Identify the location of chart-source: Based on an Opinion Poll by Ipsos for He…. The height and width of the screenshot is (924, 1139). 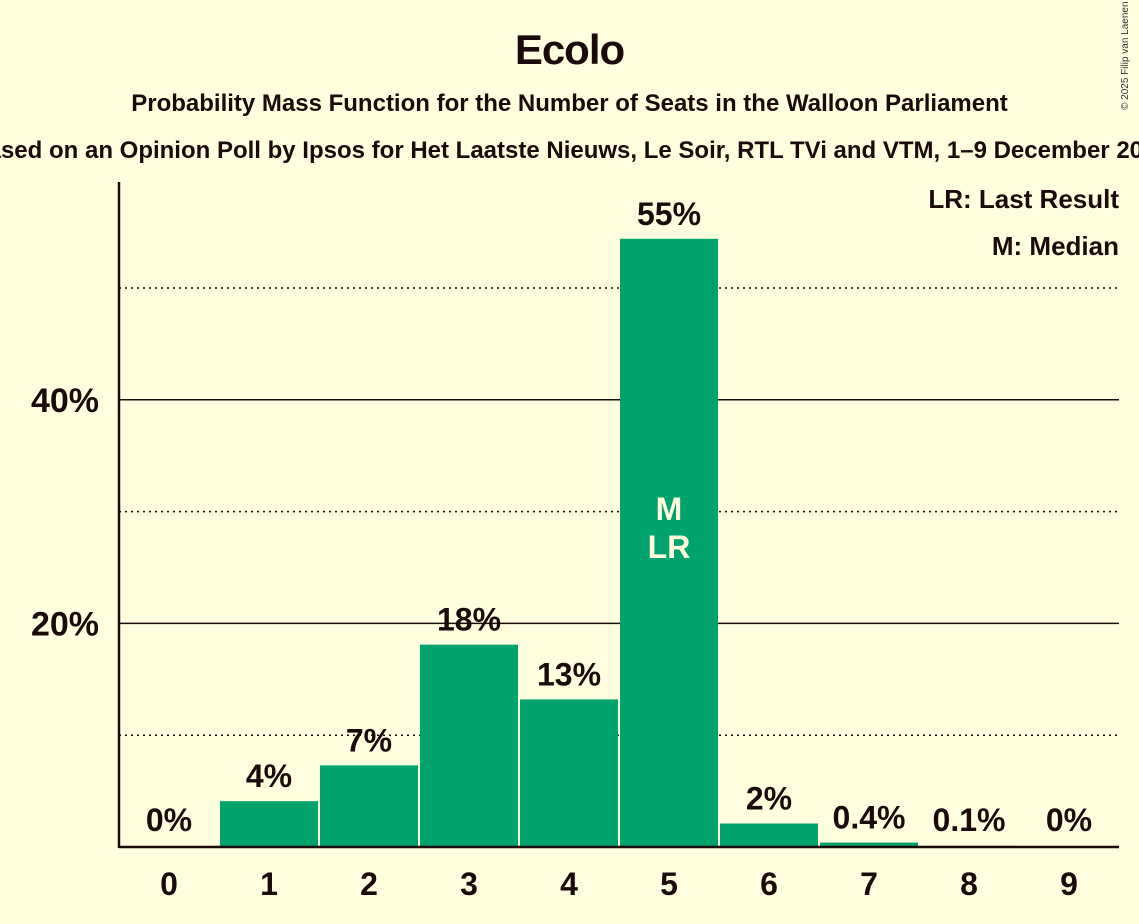
(569, 150).